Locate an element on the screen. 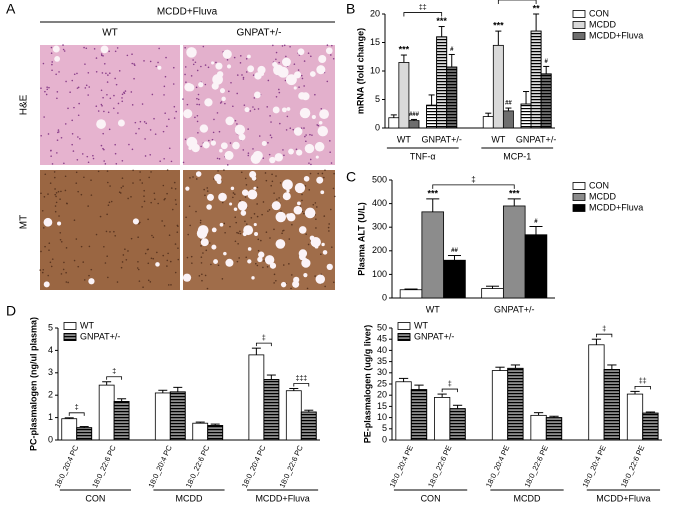 The image size is (680, 519). x-tick-label: 18:0_22:6 PC is located at coordinates (198, 466).